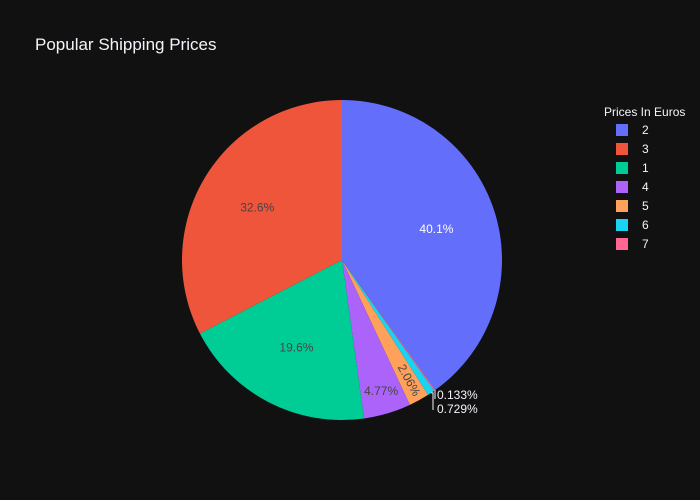 The width and height of the screenshot is (700, 500). Describe the element at coordinates (645, 130) in the screenshot. I see `legend-label-2: 2` at that location.